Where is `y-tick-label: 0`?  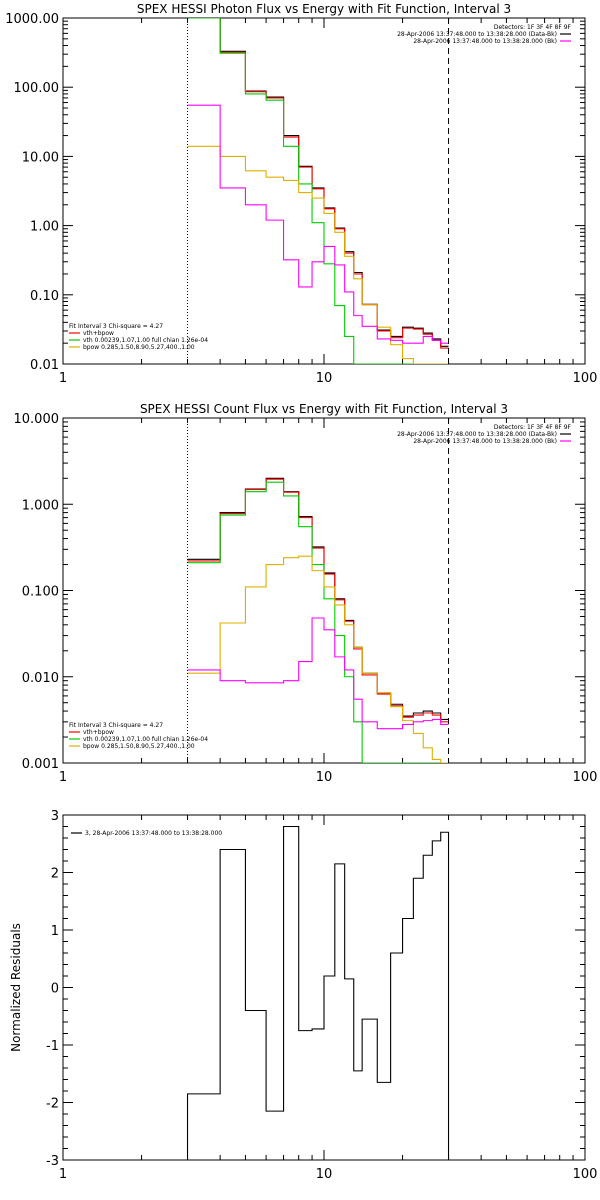 y-tick-label: 0 is located at coordinates (55, 989).